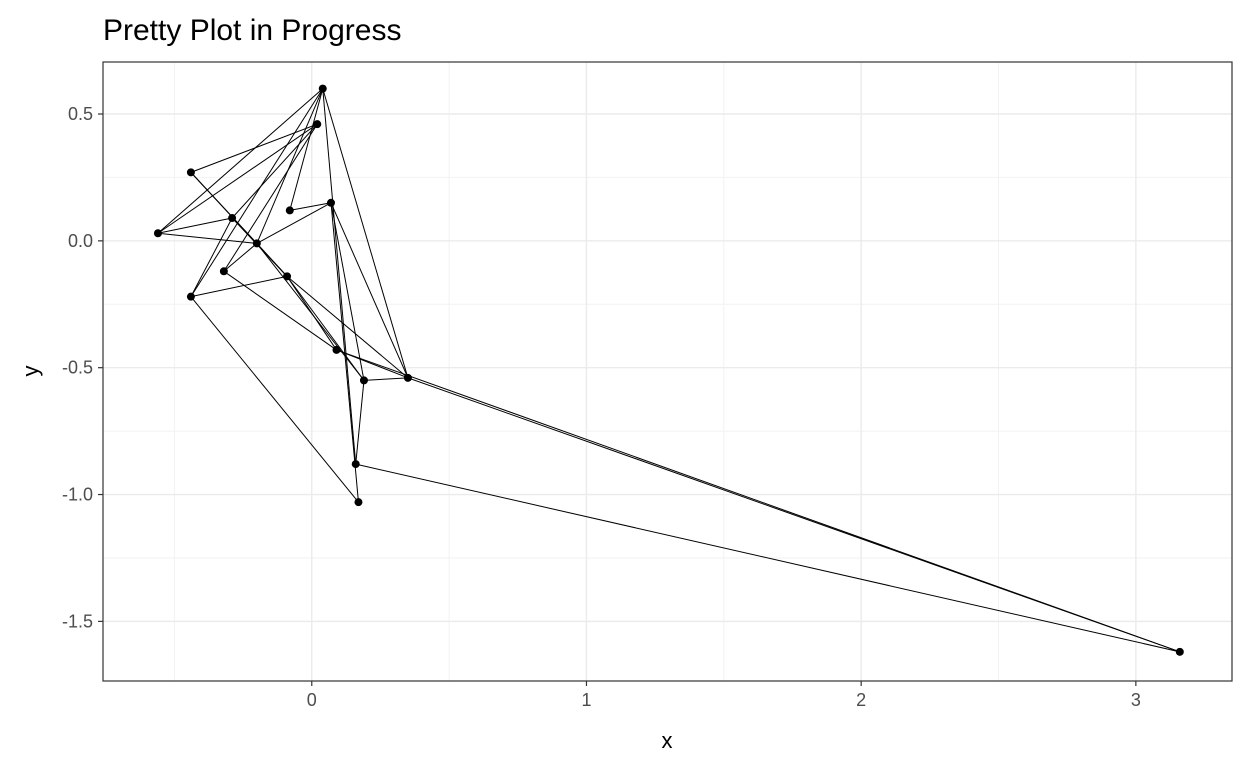  I want to click on y-tick-label: -1.5, so click(77, 621).